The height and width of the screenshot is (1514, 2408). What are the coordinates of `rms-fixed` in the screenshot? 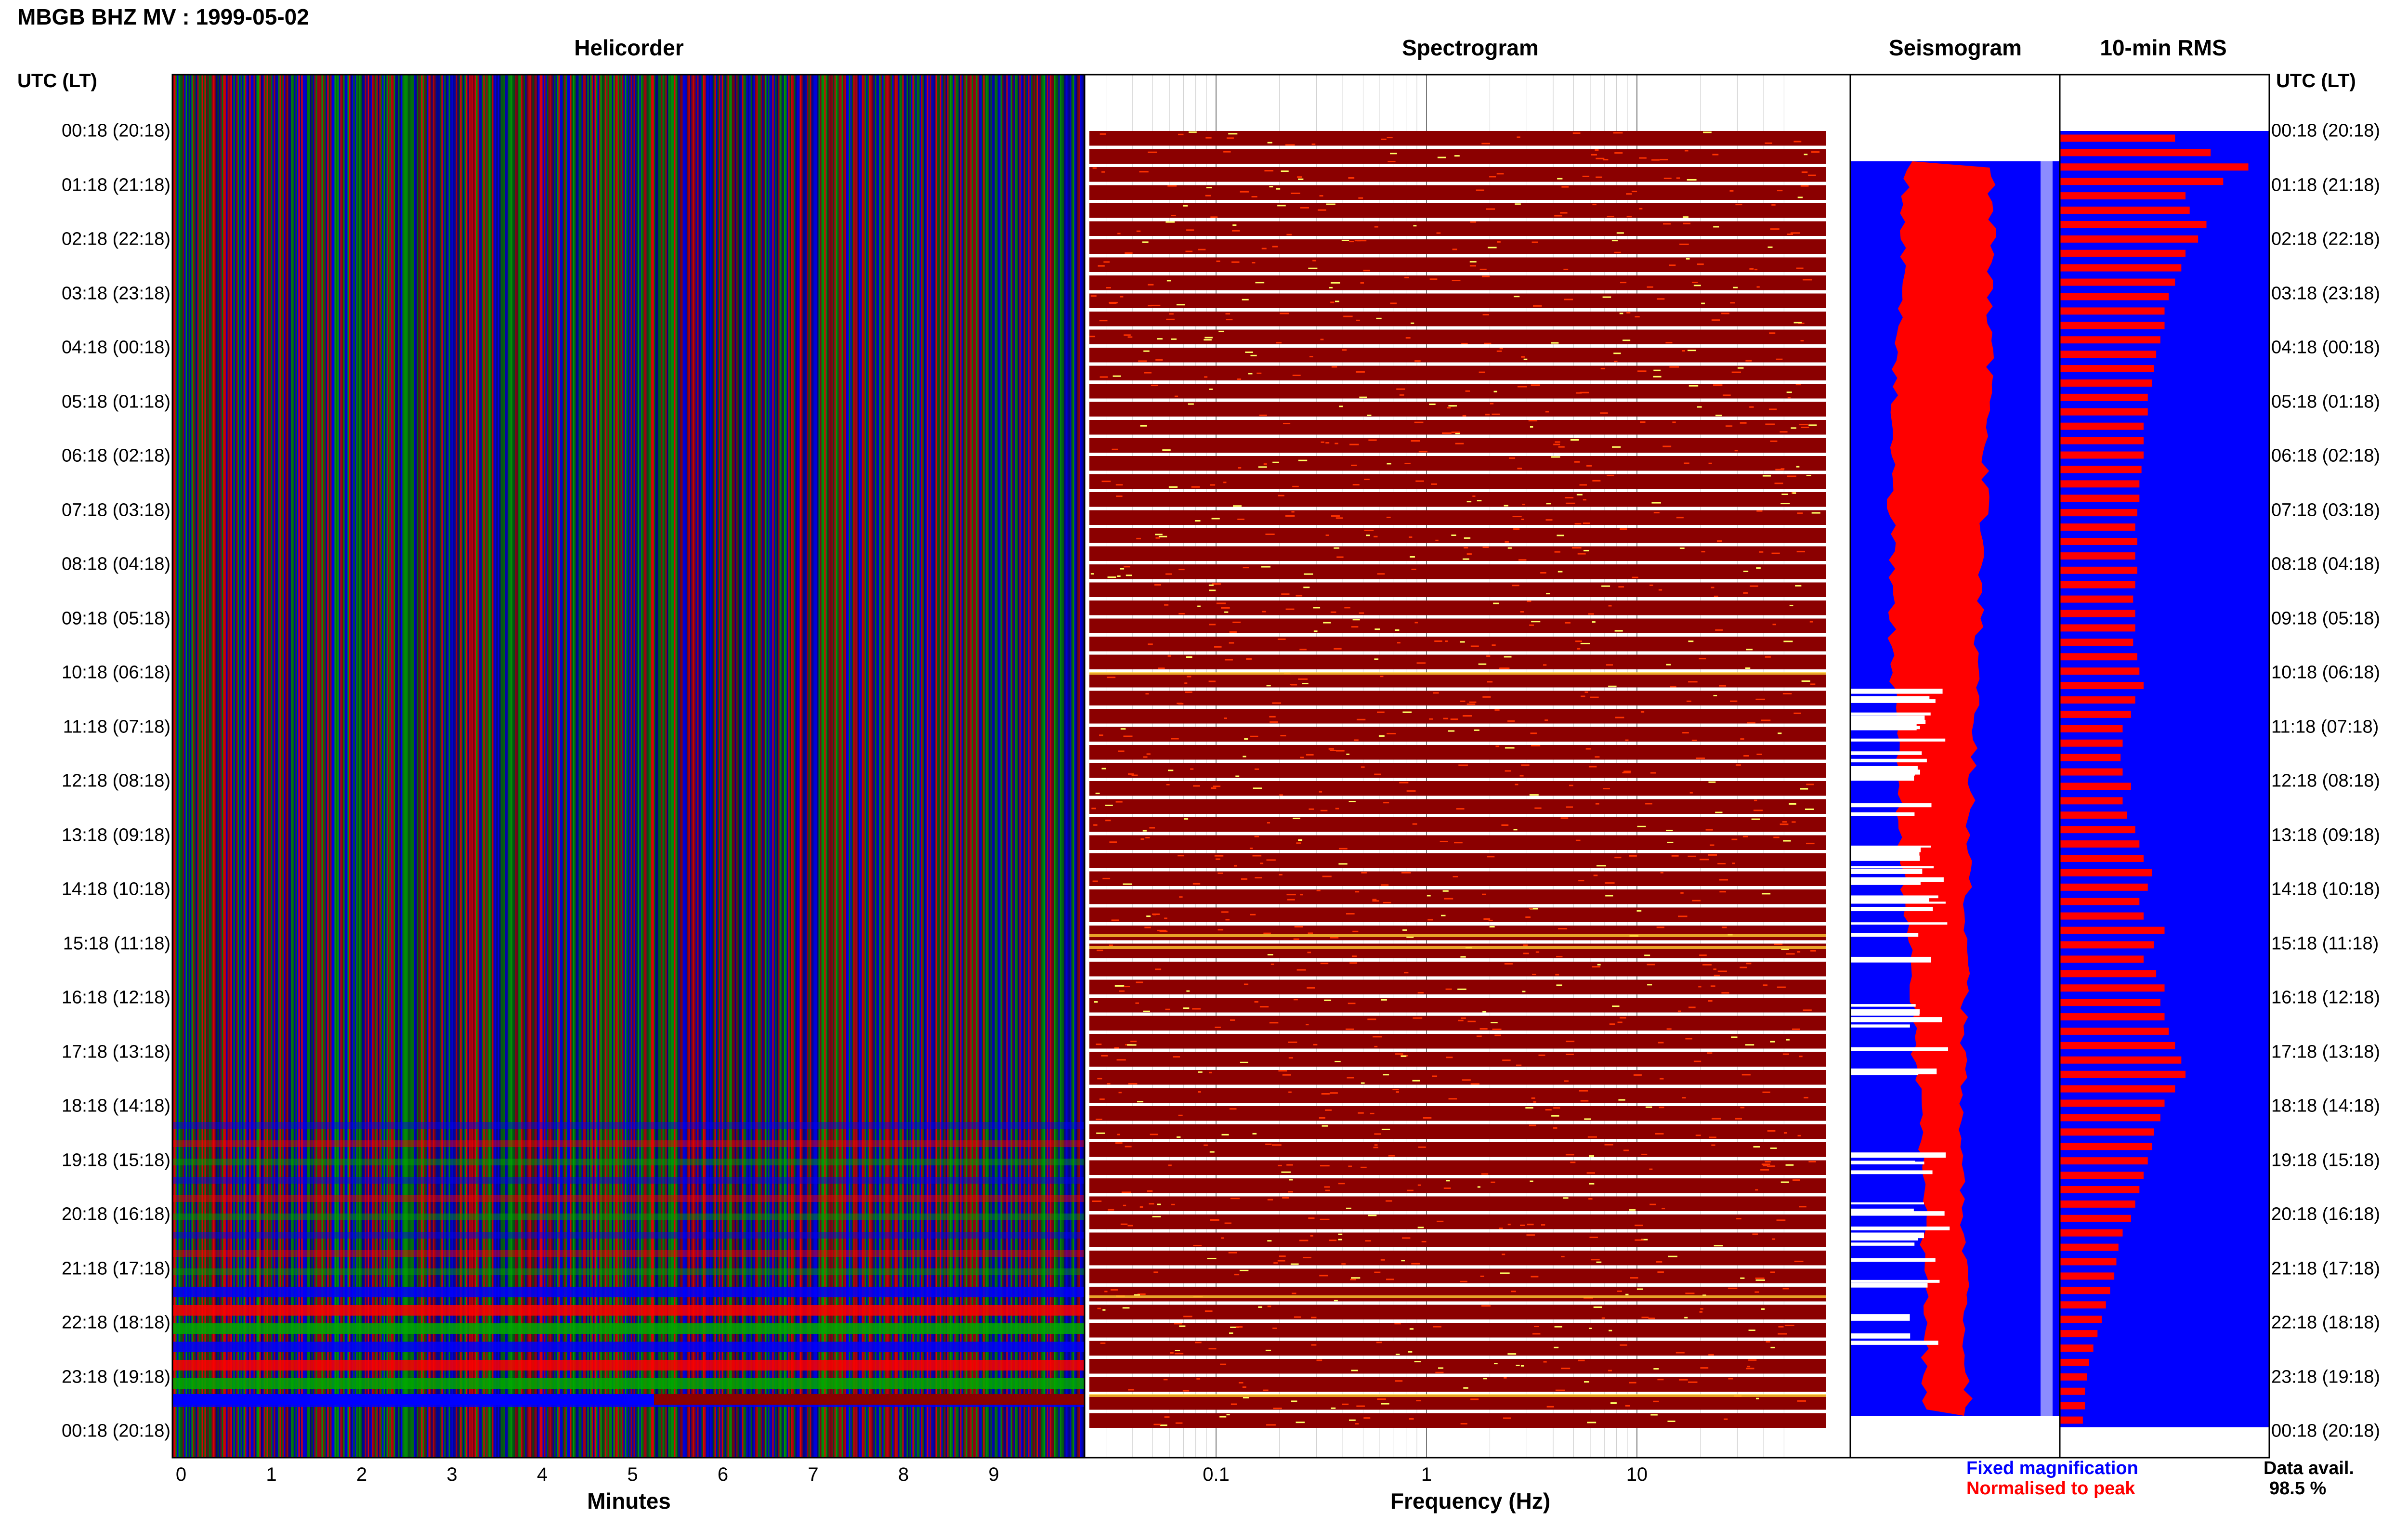 It's located at (2164, 779).